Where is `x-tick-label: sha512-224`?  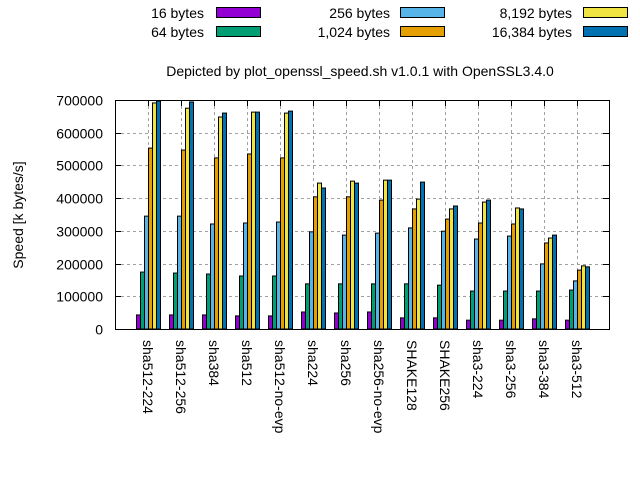
x-tick-label: sha512-224 is located at coordinates (148, 377).